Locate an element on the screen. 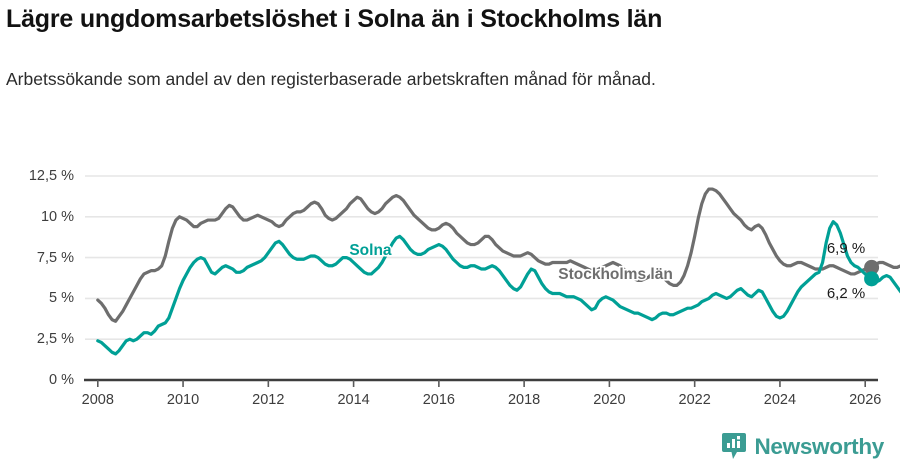 The height and width of the screenshot is (474, 900). logo-wordmark: Newsworthy is located at coordinates (819, 446).